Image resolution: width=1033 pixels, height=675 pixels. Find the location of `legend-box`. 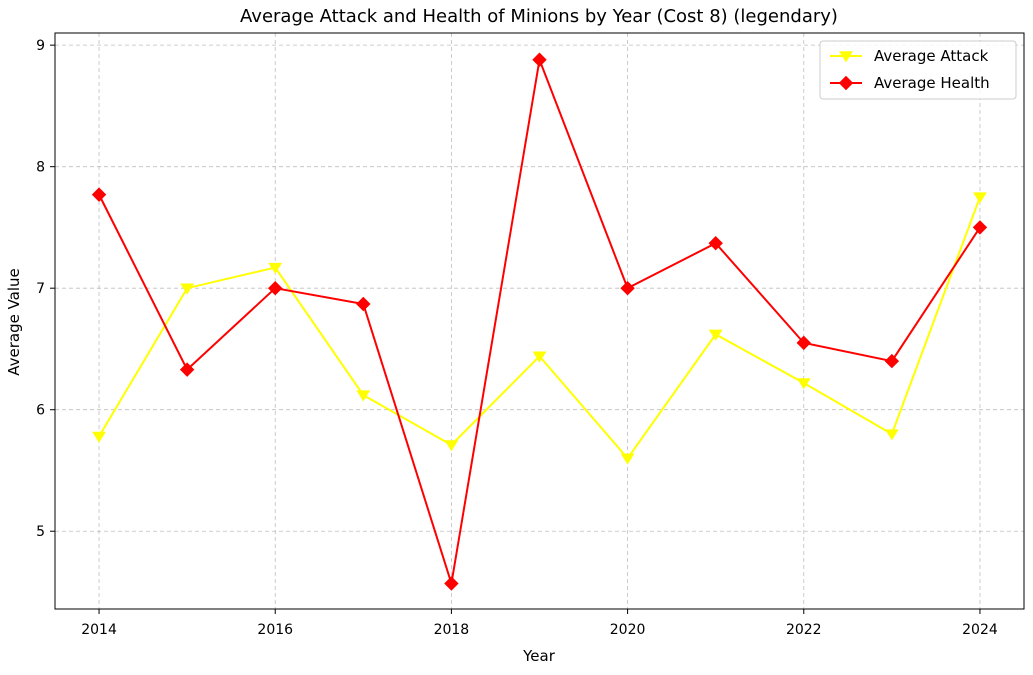

legend-box is located at coordinates (918, 70).